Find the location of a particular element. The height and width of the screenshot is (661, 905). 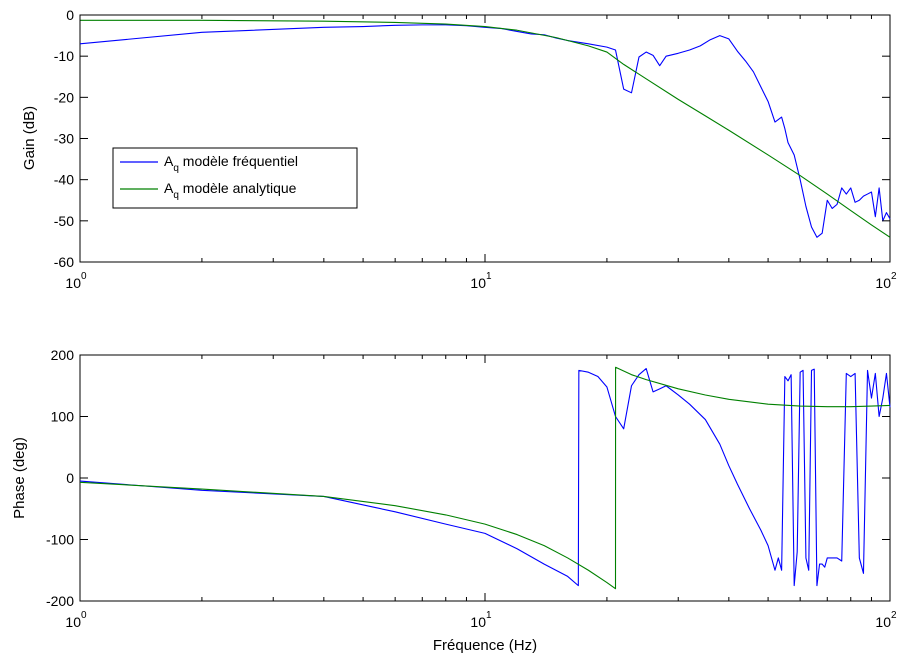

gain-x-tick-label: 10⁰ is located at coordinates (76, 281).